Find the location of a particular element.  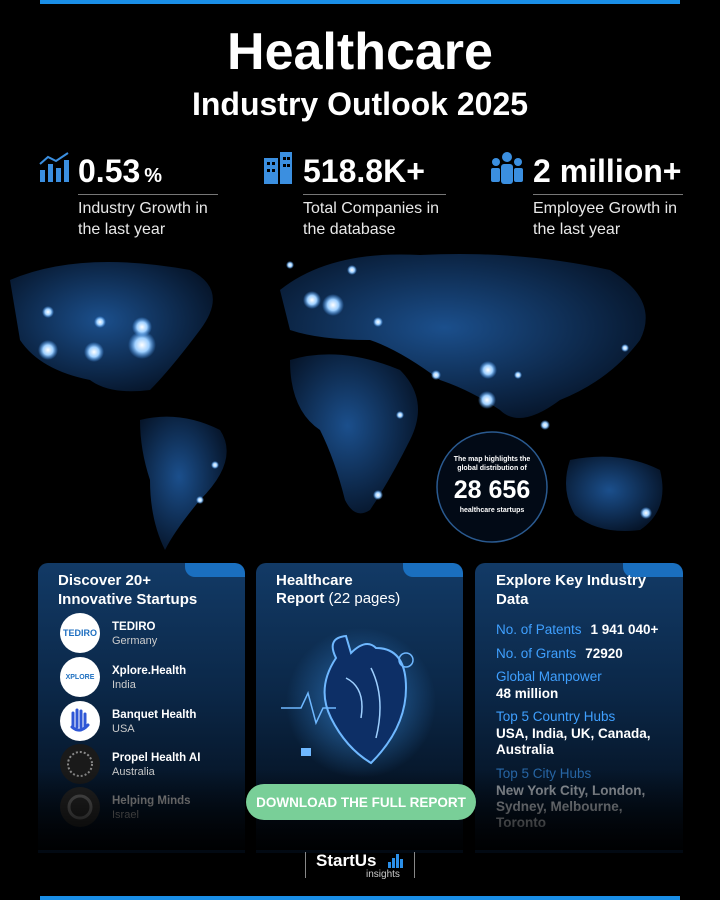

stat-label: Industry Growth in the last year is located at coordinates (143, 219).